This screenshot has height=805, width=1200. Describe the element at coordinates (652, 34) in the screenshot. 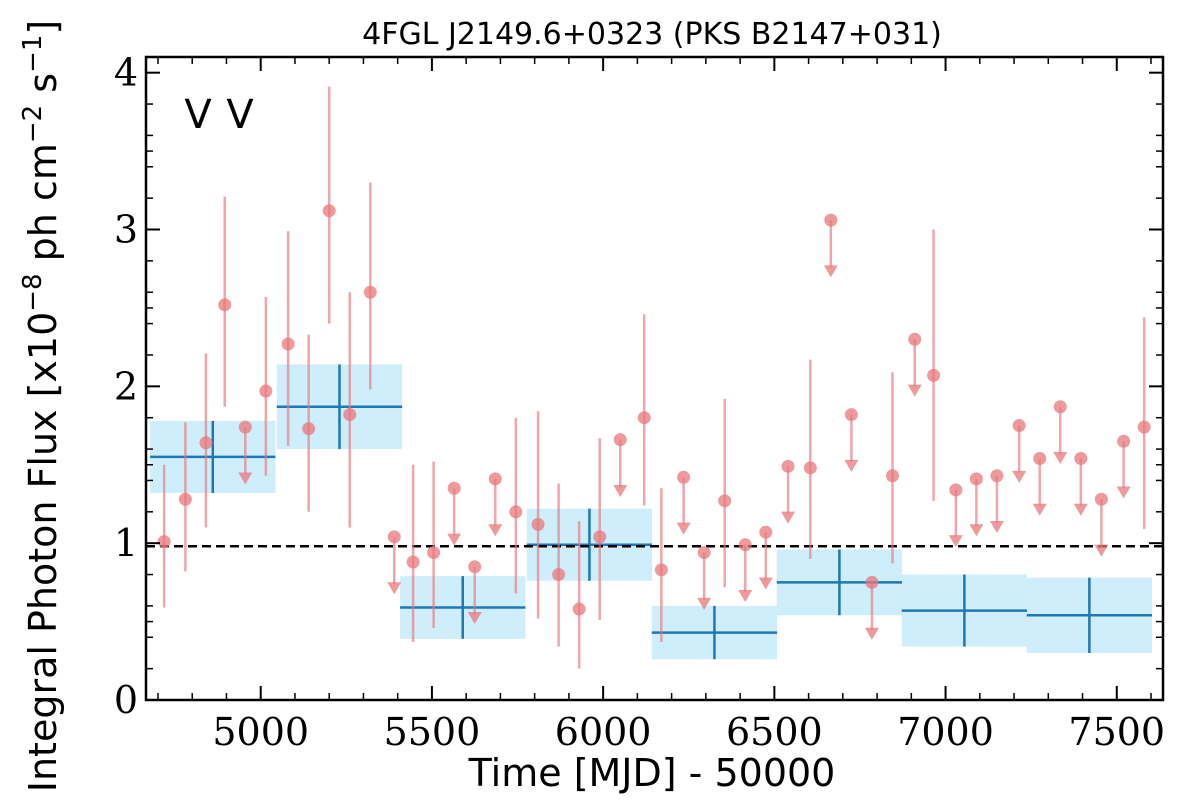

I see `chart-title: 4FGL J2149.6+0323 (PKS B2147+031)` at that location.